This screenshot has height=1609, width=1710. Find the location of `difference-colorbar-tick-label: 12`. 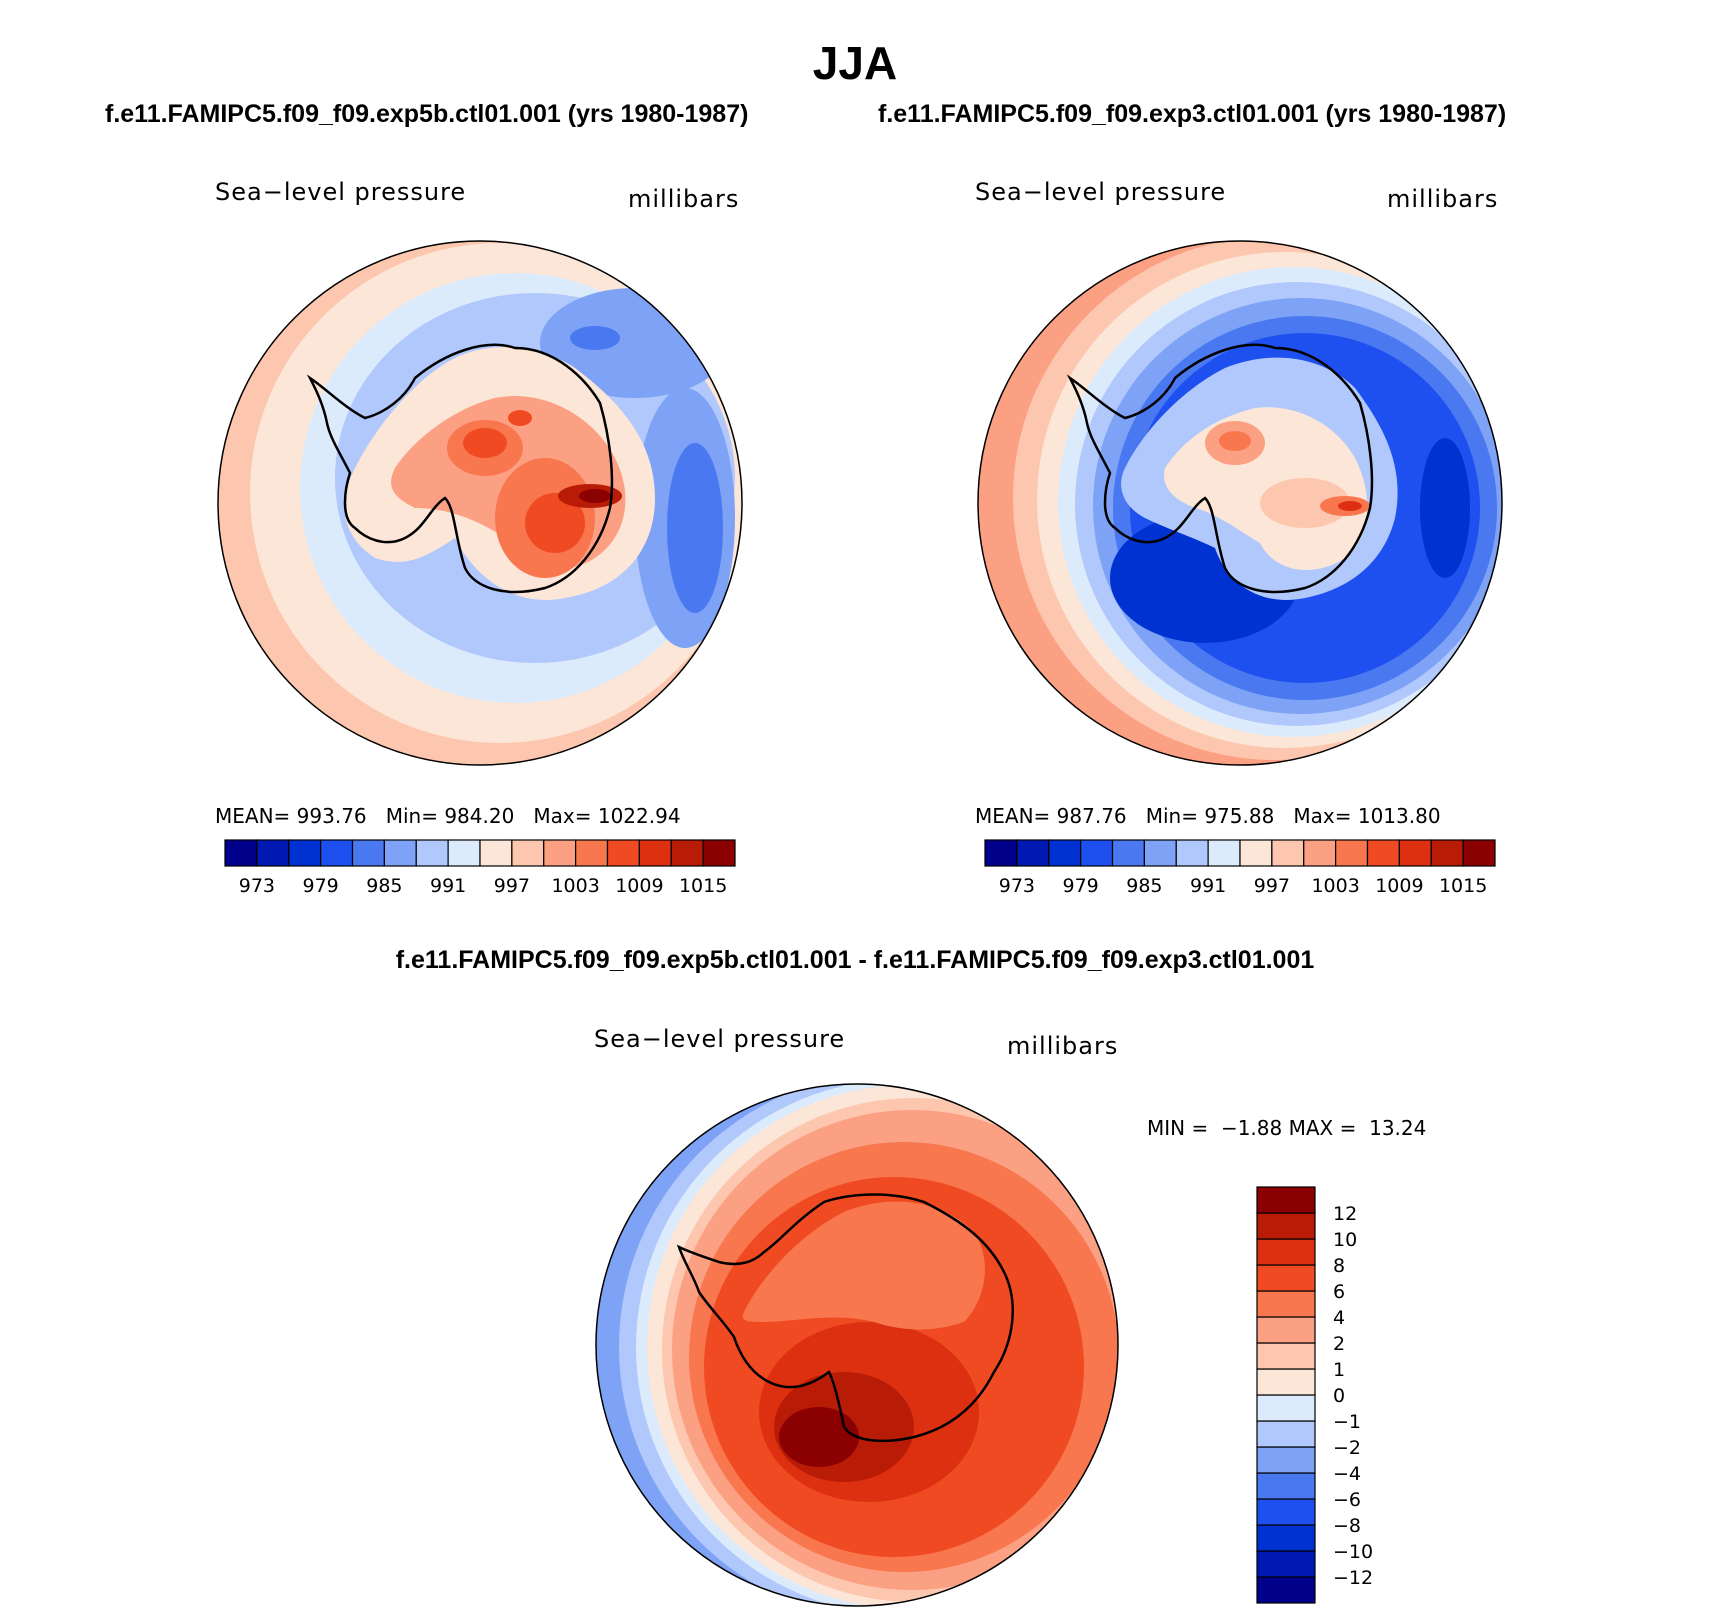

difference-colorbar-tick-label: 12 is located at coordinates (1345, 1214).